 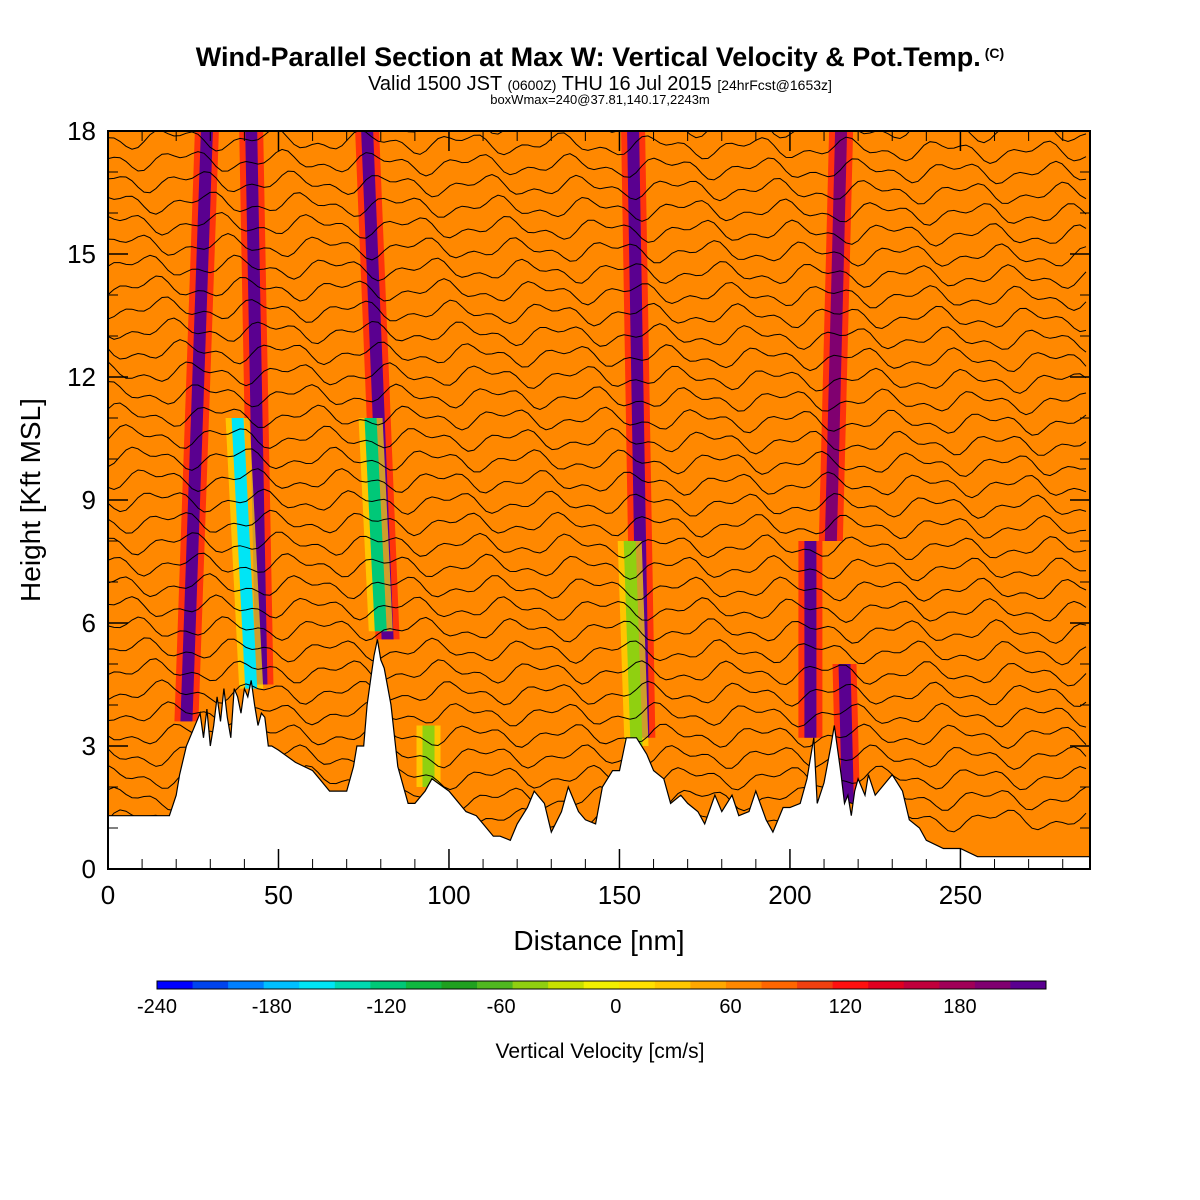 I want to click on colorbar-tick-label: -120, so click(x=386, y=1007).